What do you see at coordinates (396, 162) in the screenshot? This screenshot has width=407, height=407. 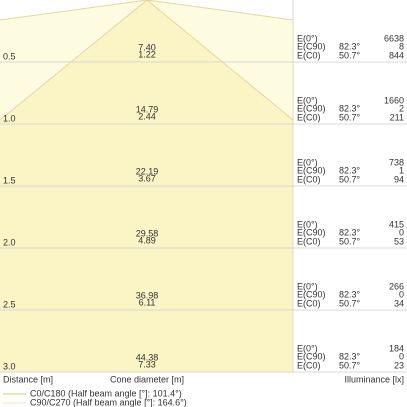 I see `value-e0: 738` at bounding box center [396, 162].